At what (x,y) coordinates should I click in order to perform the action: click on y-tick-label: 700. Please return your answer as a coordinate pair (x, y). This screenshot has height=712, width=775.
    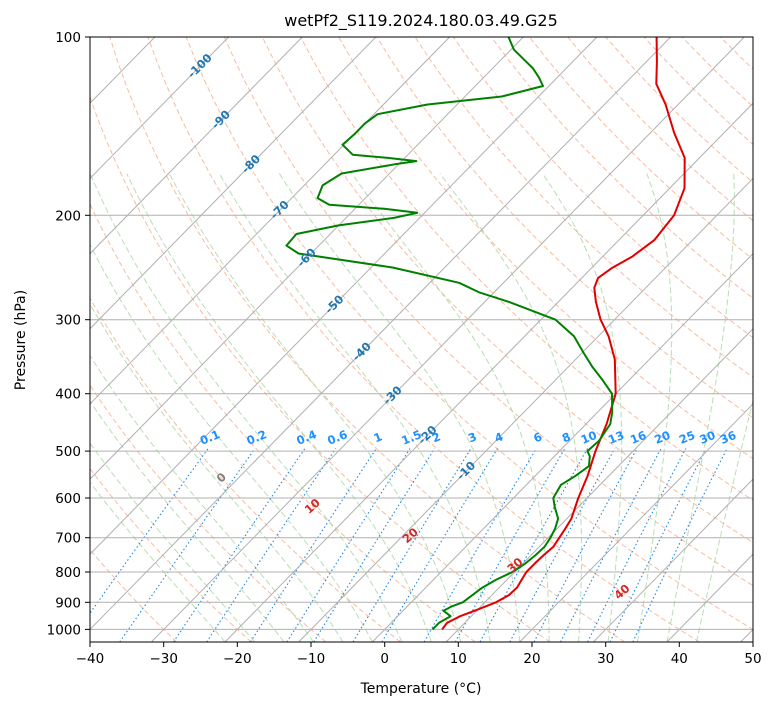
    Looking at the image, I should click on (68, 539).